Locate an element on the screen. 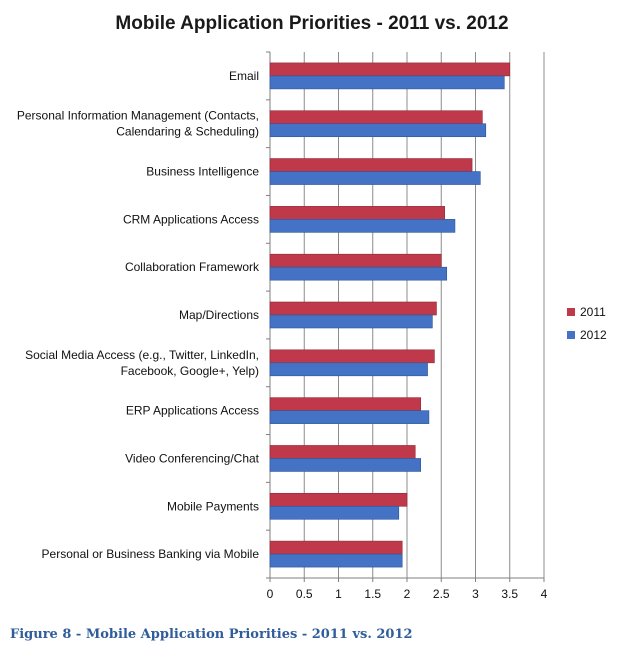 Image resolution: width=620 pixels, height=656 pixels. category-label-line: Mobile Payments is located at coordinates (213, 506).